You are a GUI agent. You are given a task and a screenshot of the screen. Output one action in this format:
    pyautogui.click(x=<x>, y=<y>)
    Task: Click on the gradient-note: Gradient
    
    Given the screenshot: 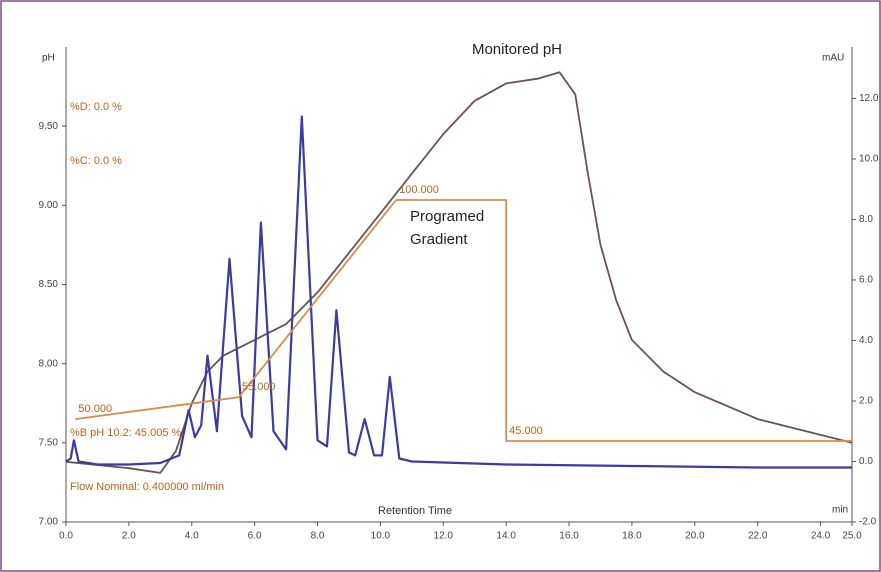 What is the action you would take?
    pyautogui.click(x=439, y=239)
    